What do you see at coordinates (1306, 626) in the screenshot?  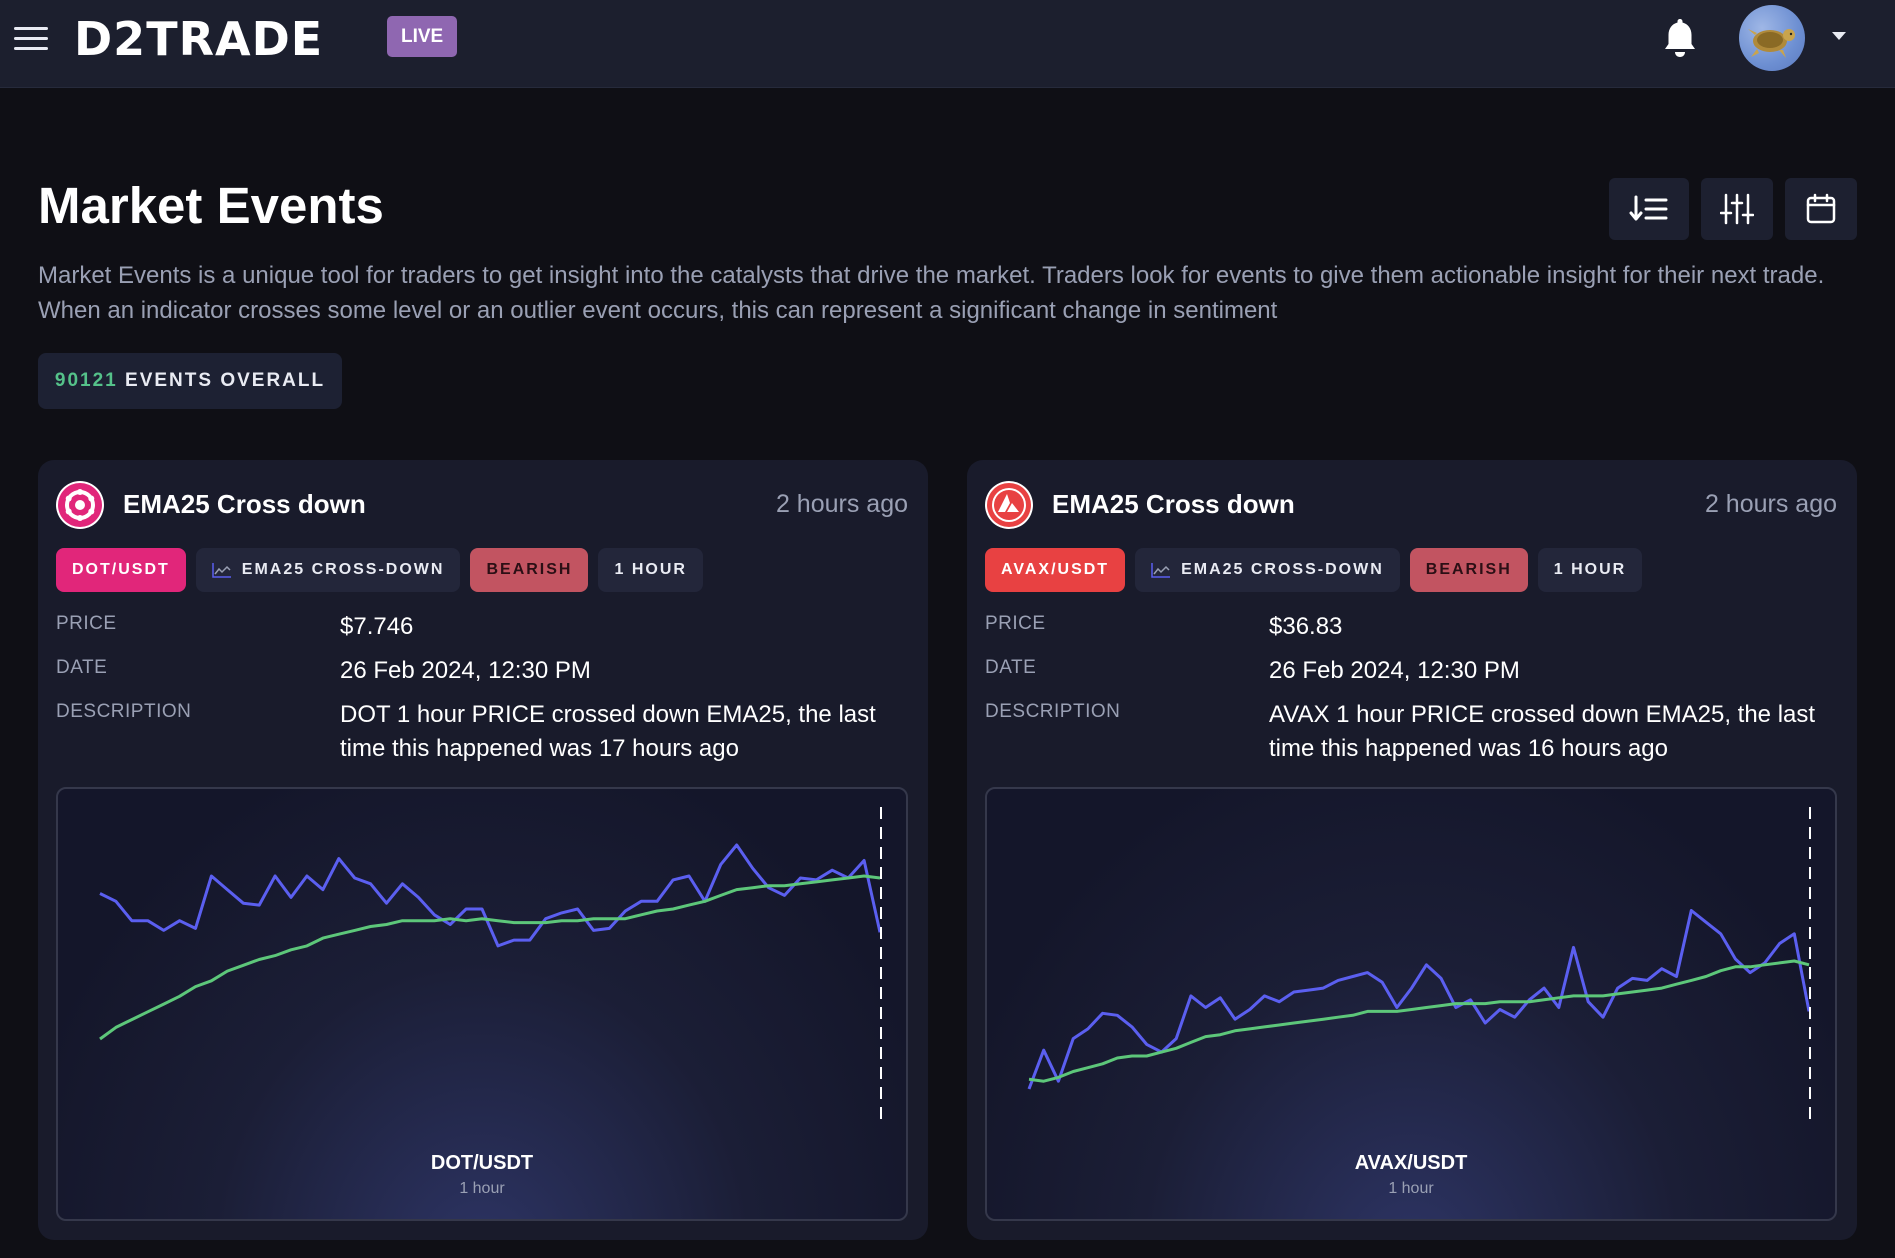 I see `price-value: $36.83` at bounding box center [1306, 626].